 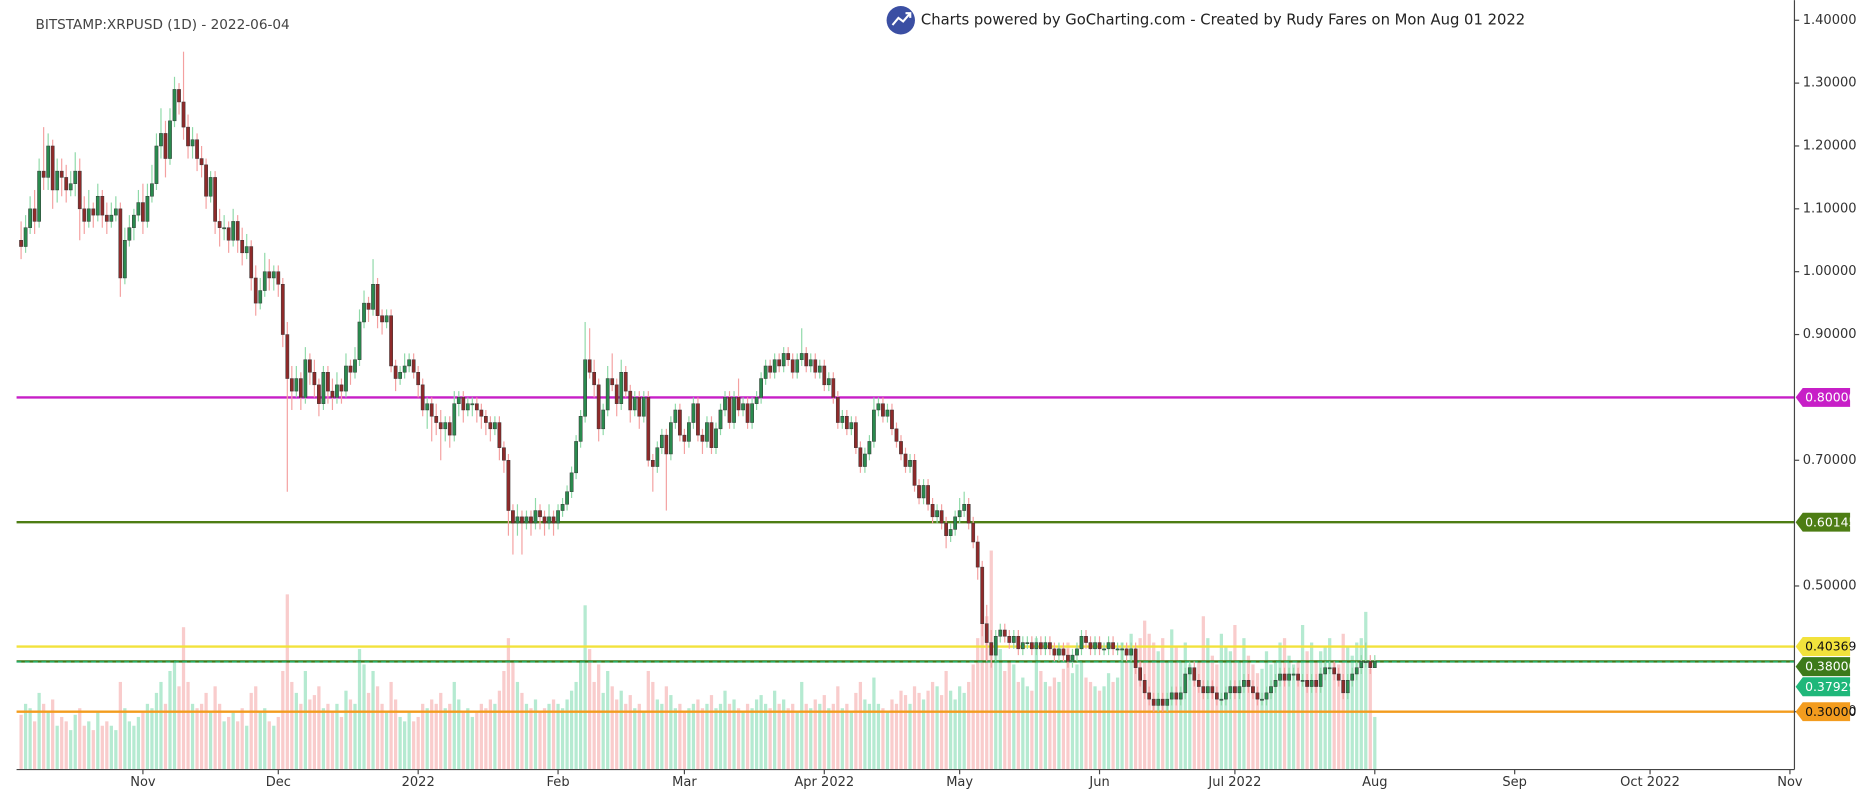 I want to click on y-tick-label: 1.40000, so click(x=1829, y=20).